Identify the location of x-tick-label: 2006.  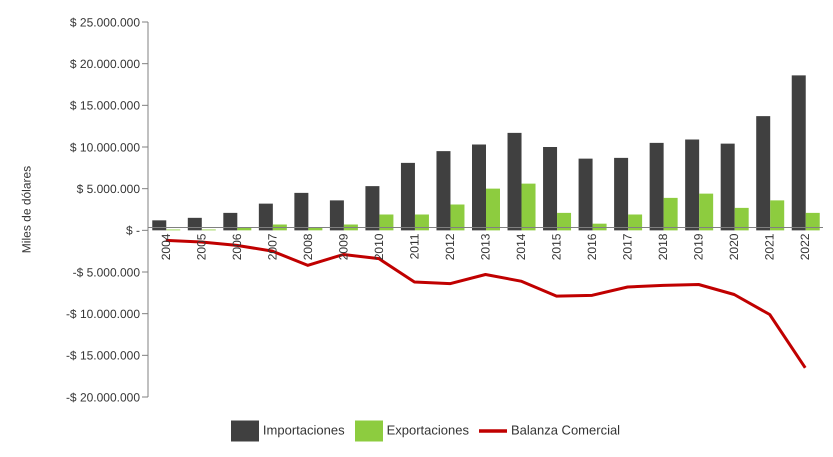
(237, 246).